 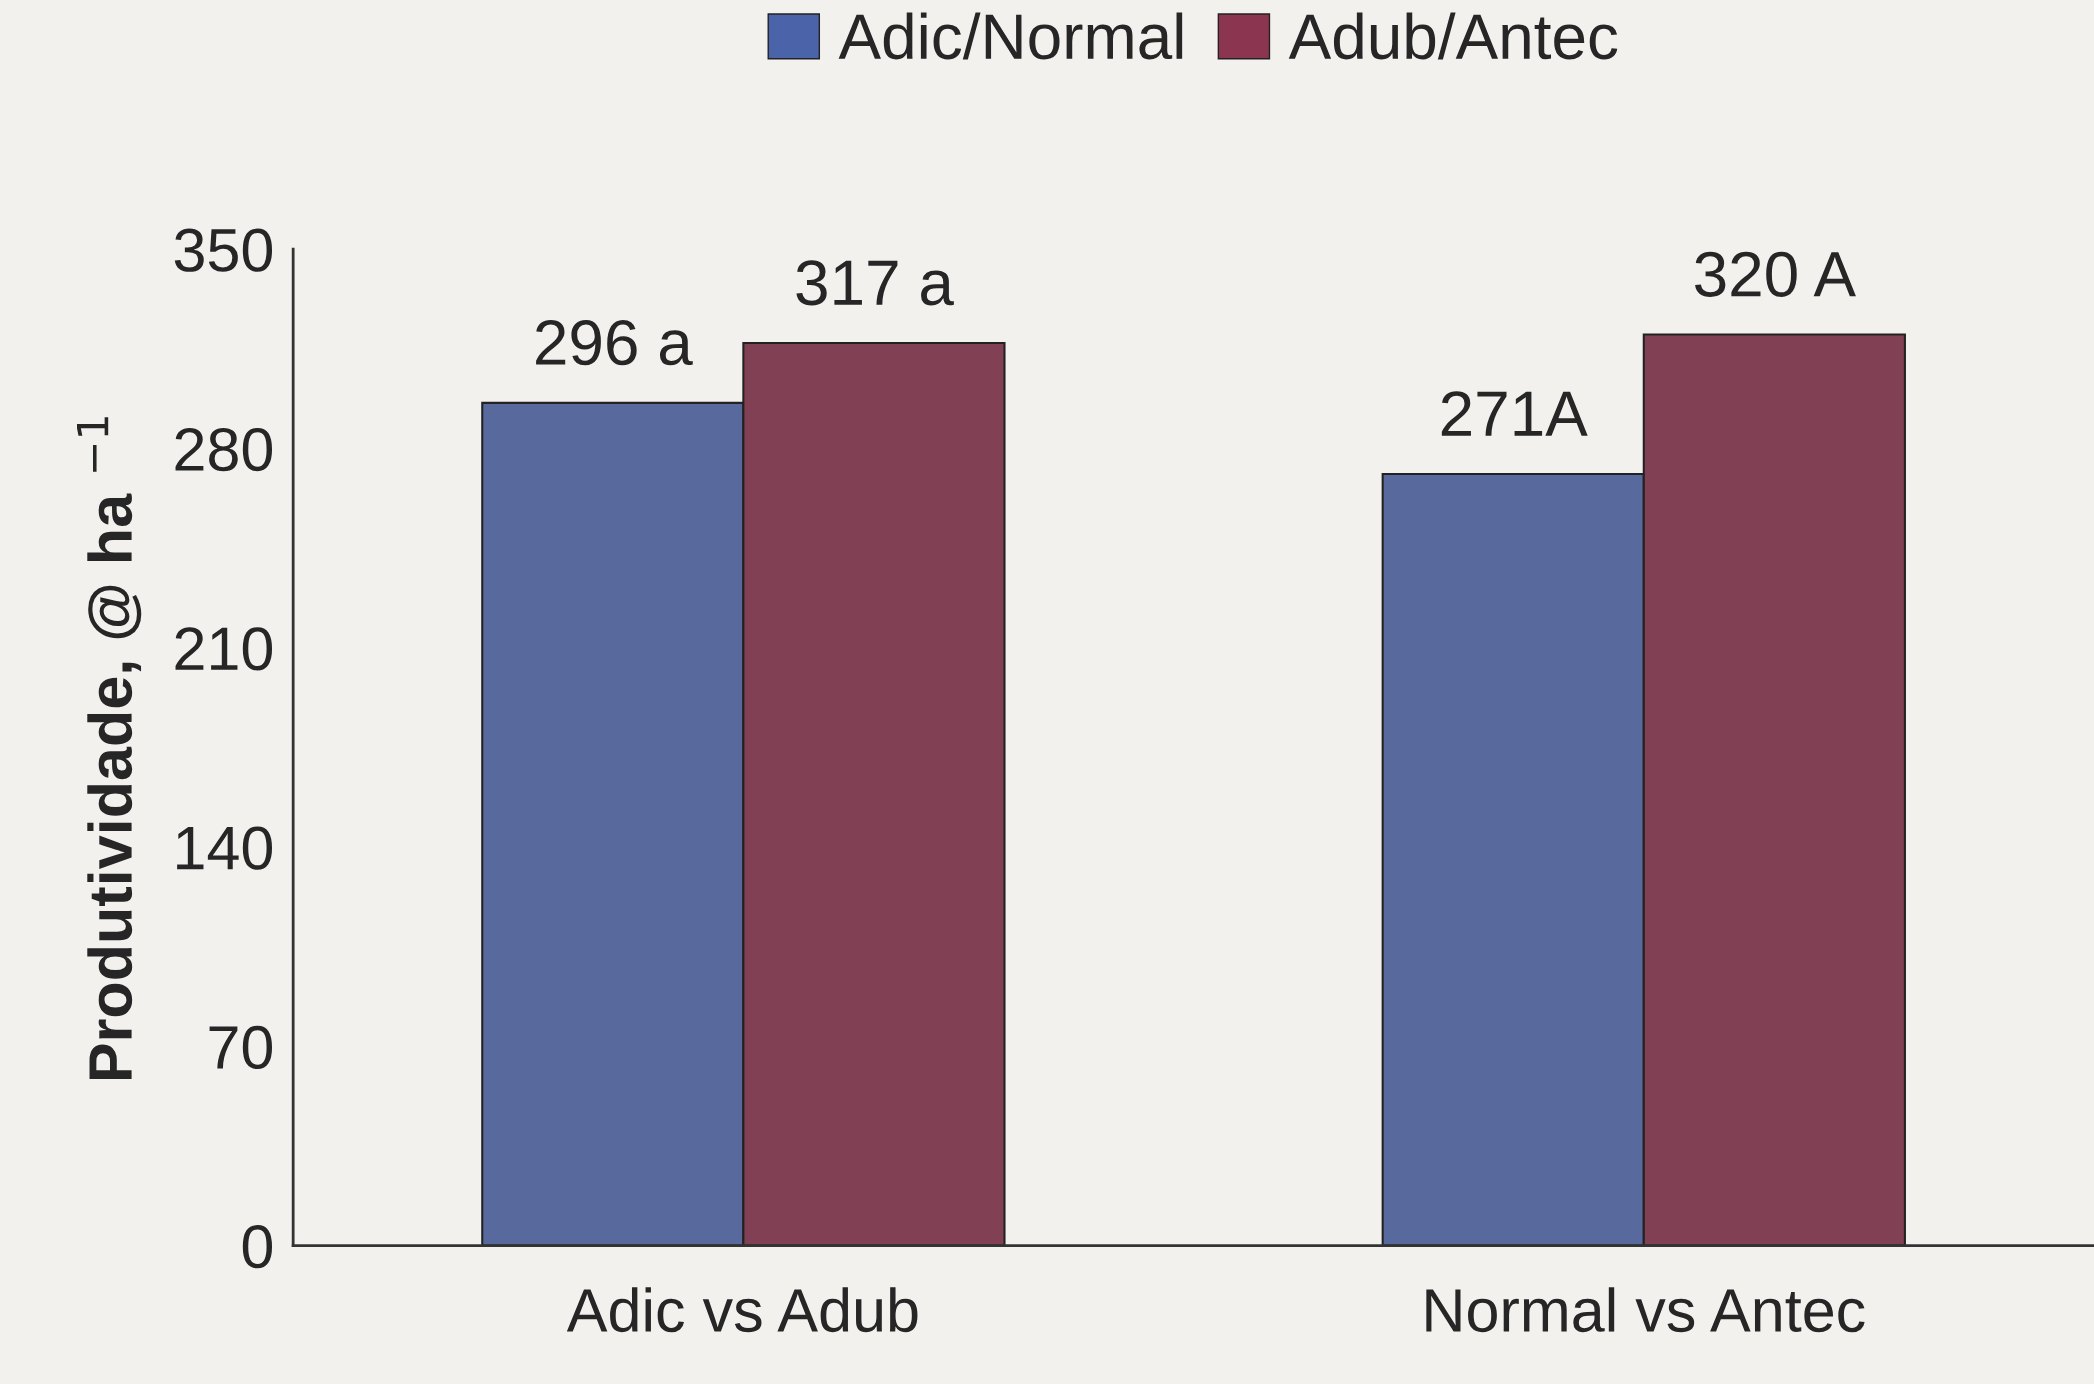 What do you see at coordinates (241, 1047) in the screenshot?
I see `y-tick-label: 70` at bounding box center [241, 1047].